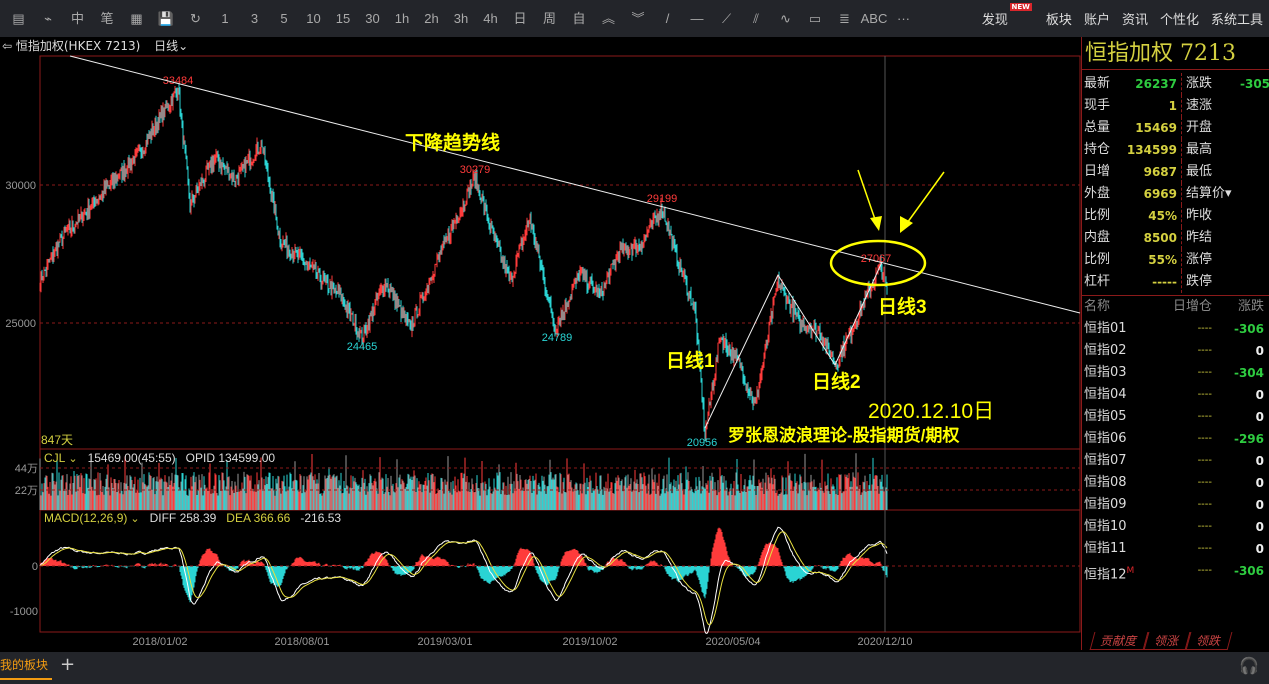 The width and height of the screenshot is (1269, 684). What do you see at coordinates (1152, 282) in the screenshot?
I see `quote-value: -----` at bounding box center [1152, 282].